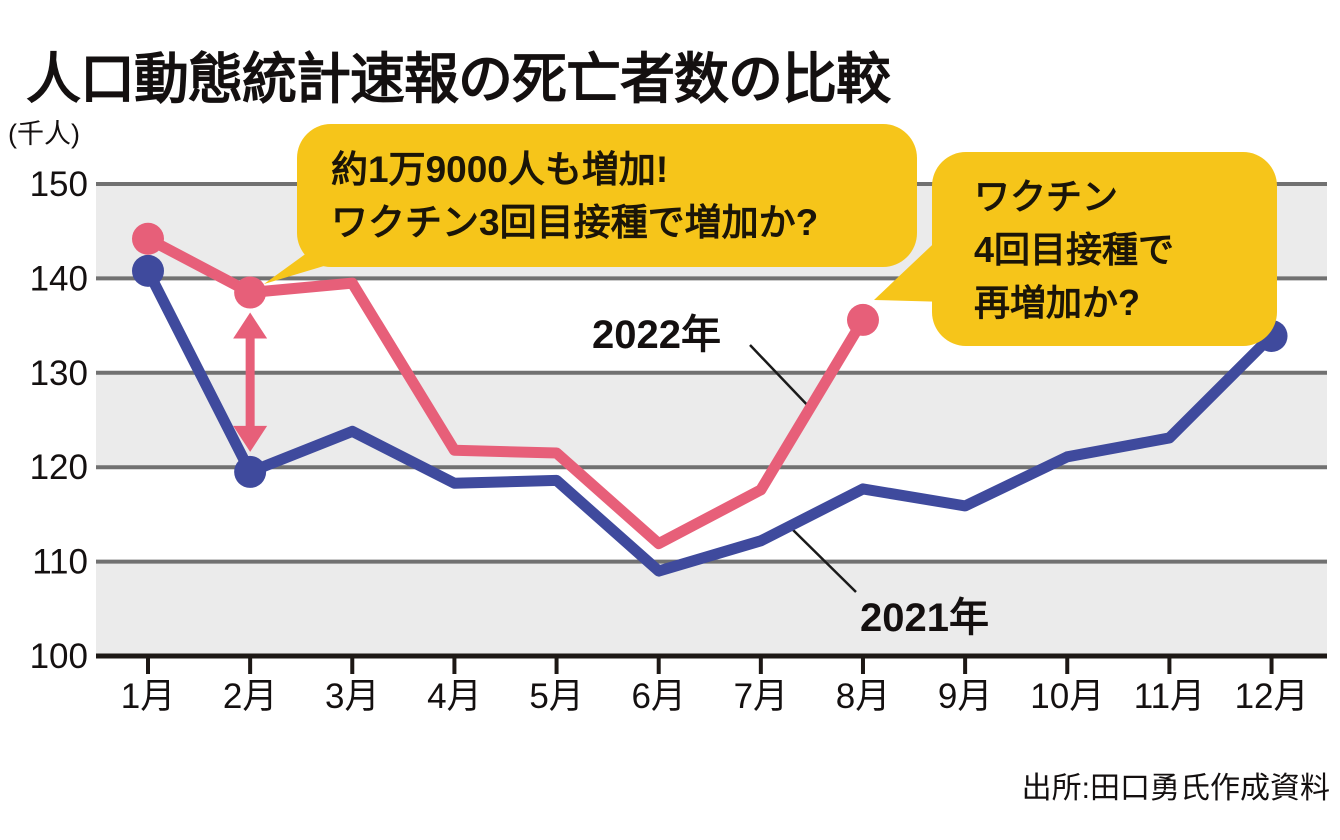  Describe the element at coordinates (1074, 249) in the screenshot. I see `annotation-text: 4回目接種で` at that location.